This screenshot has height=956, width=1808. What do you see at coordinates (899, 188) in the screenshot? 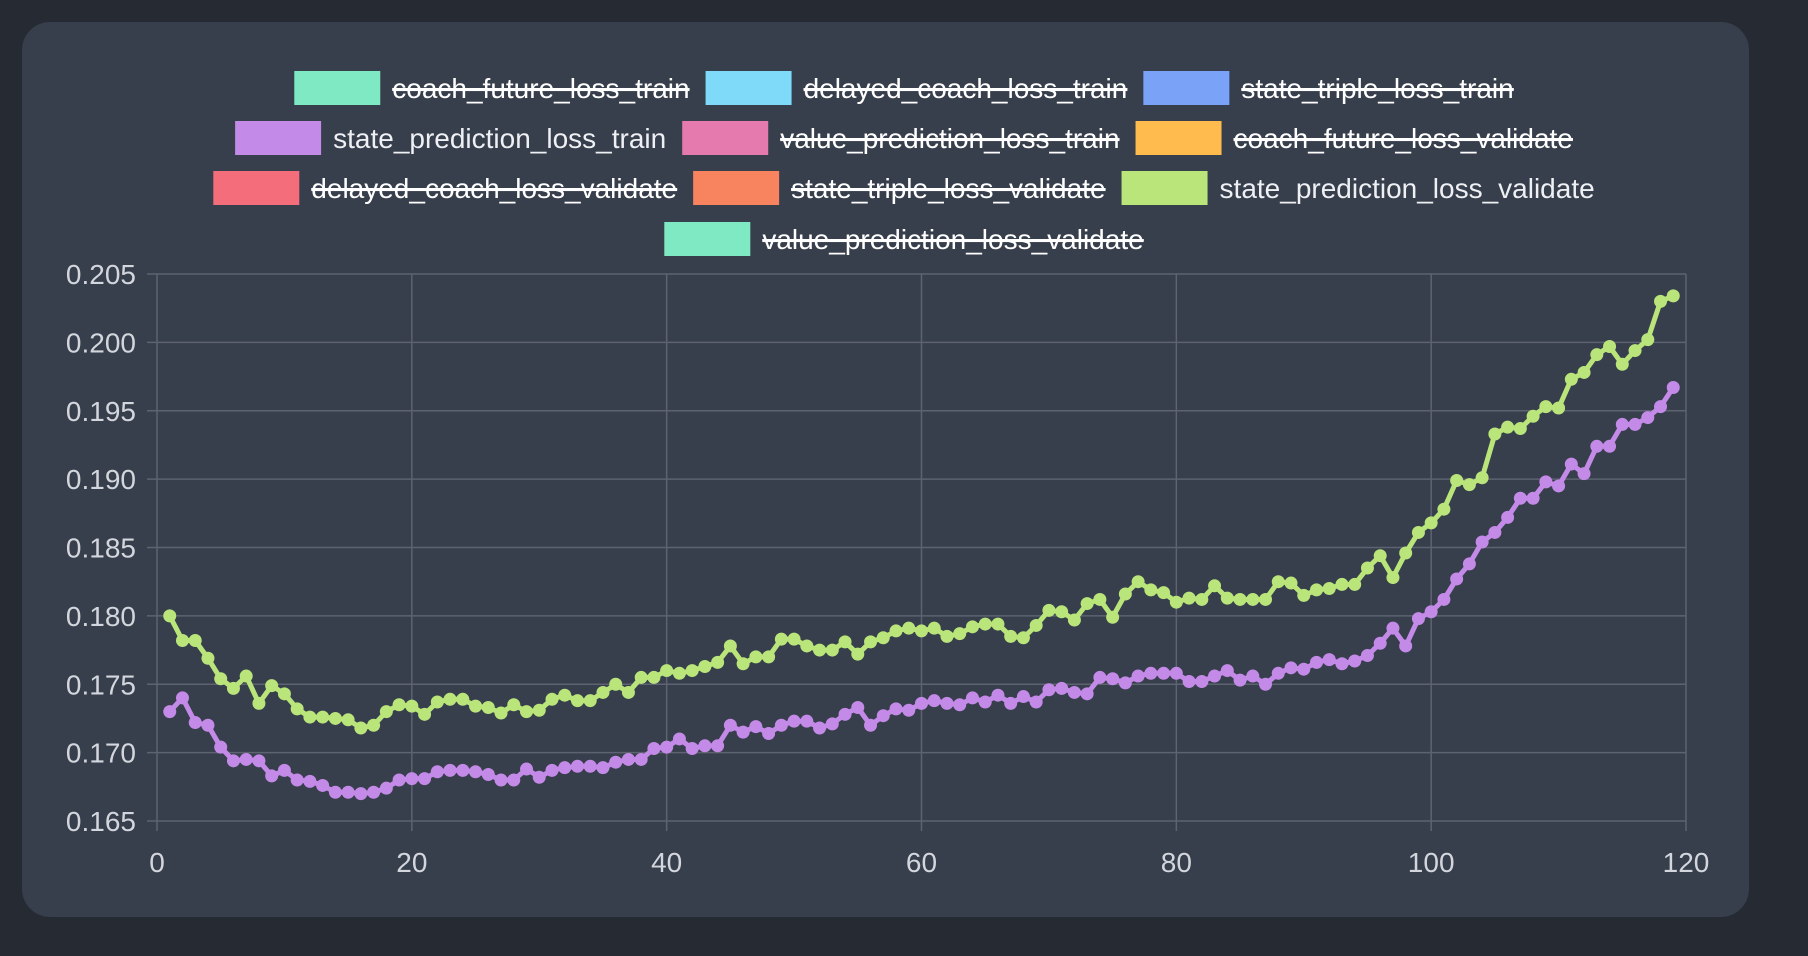
I see `legend-item: state_triple_loss_validate` at bounding box center [899, 188].